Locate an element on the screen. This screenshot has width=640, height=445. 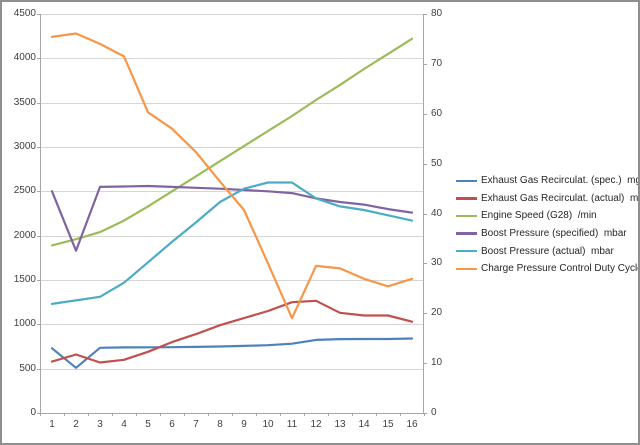
x-tick-label: 8 is located at coordinates (220, 424).